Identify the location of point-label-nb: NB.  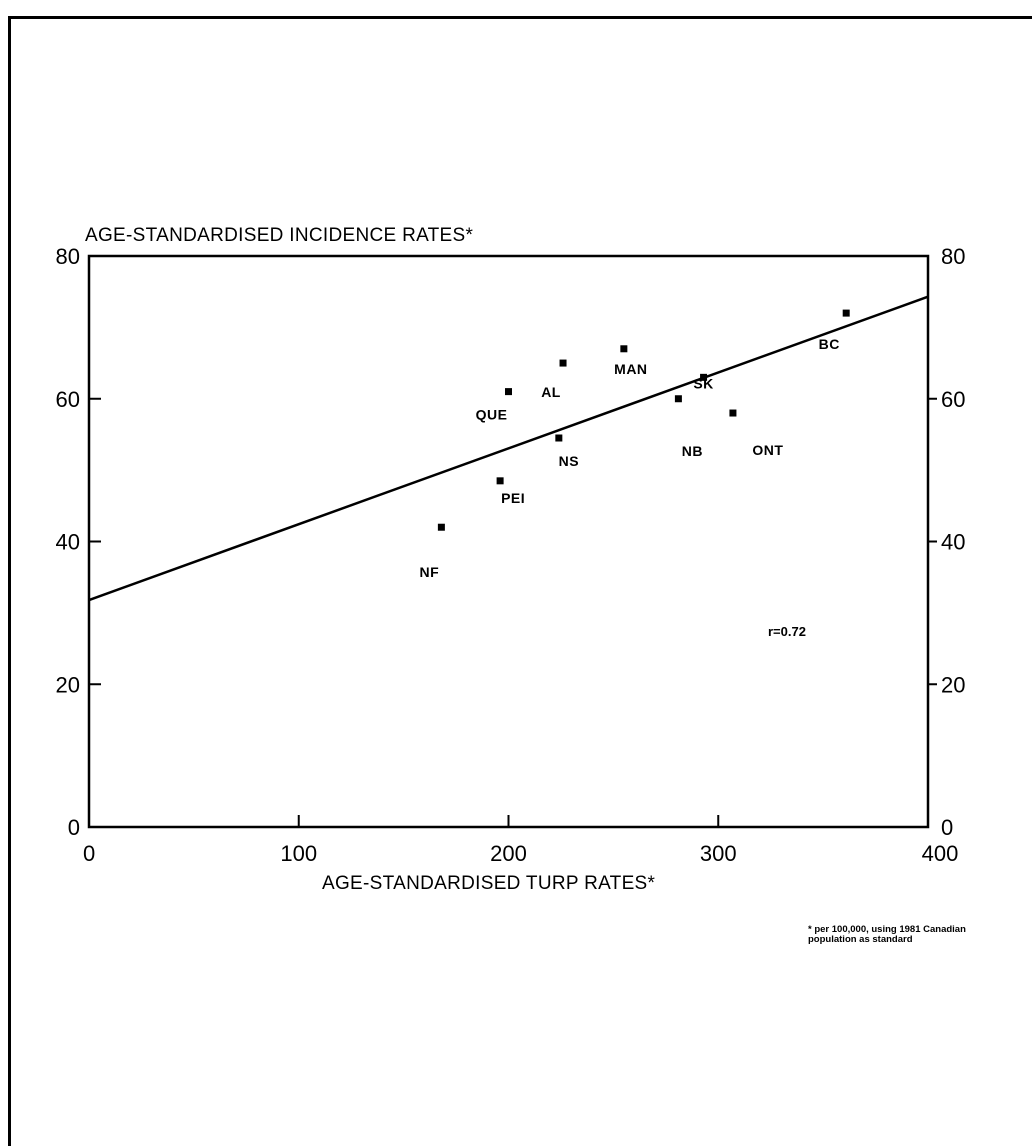
(692, 451).